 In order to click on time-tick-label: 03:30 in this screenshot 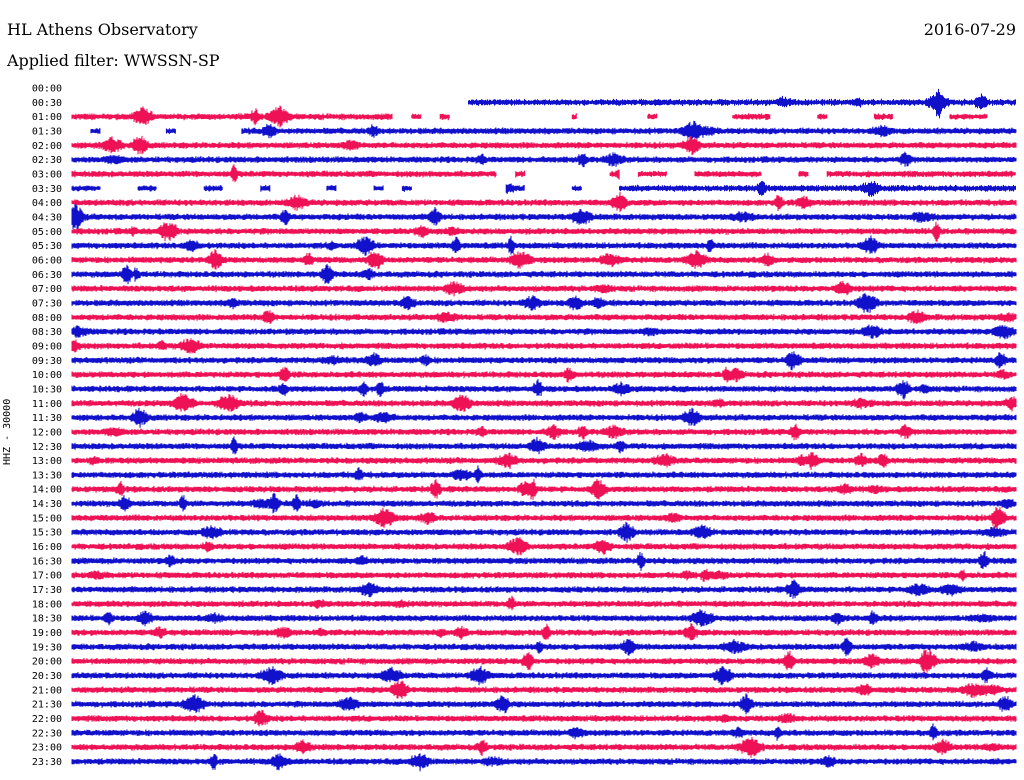, I will do `click(47, 189)`.